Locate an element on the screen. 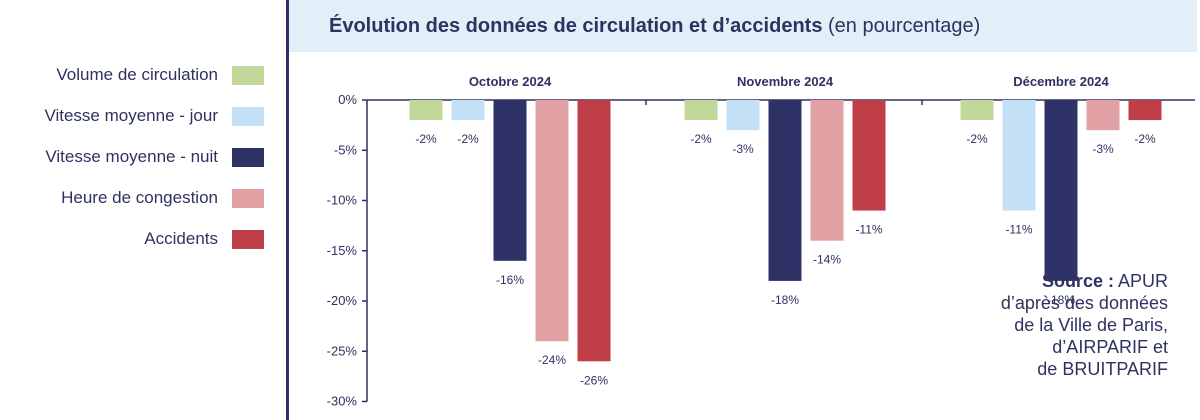  chart-title-sub: (en pourcentage) is located at coordinates (904, 26).